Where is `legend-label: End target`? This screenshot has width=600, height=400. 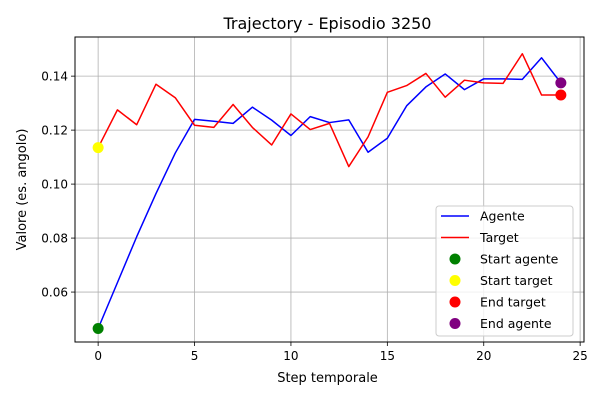
legend-label: End target is located at coordinates (513, 302).